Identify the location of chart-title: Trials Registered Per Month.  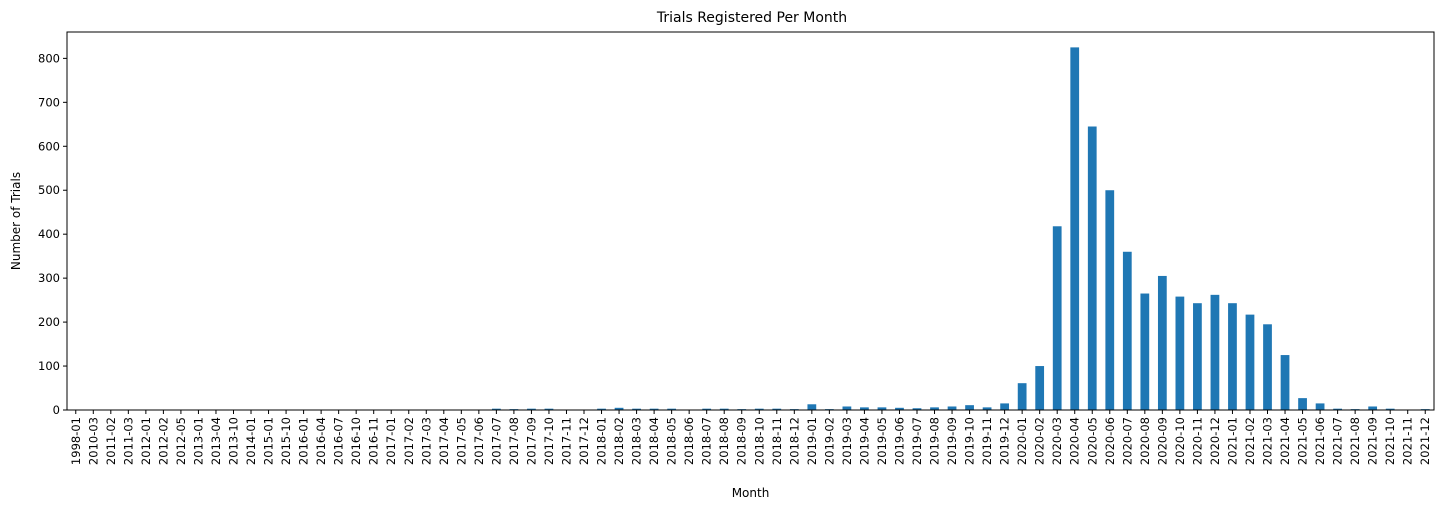
(751, 18).